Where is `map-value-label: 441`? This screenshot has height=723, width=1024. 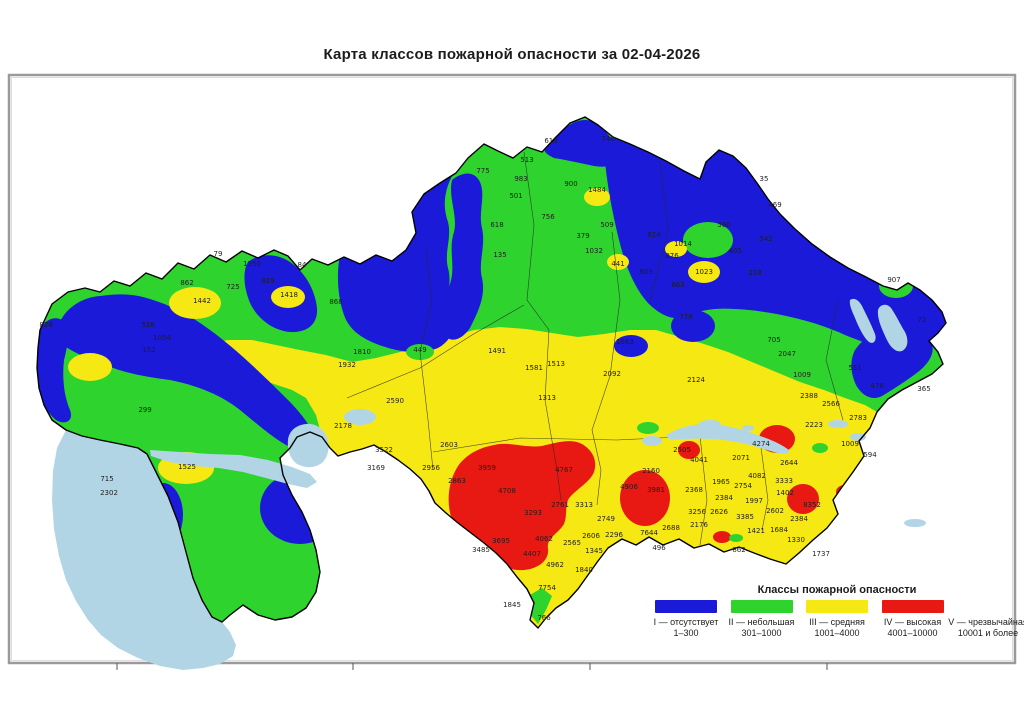 map-value-label: 441 is located at coordinates (617, 264).